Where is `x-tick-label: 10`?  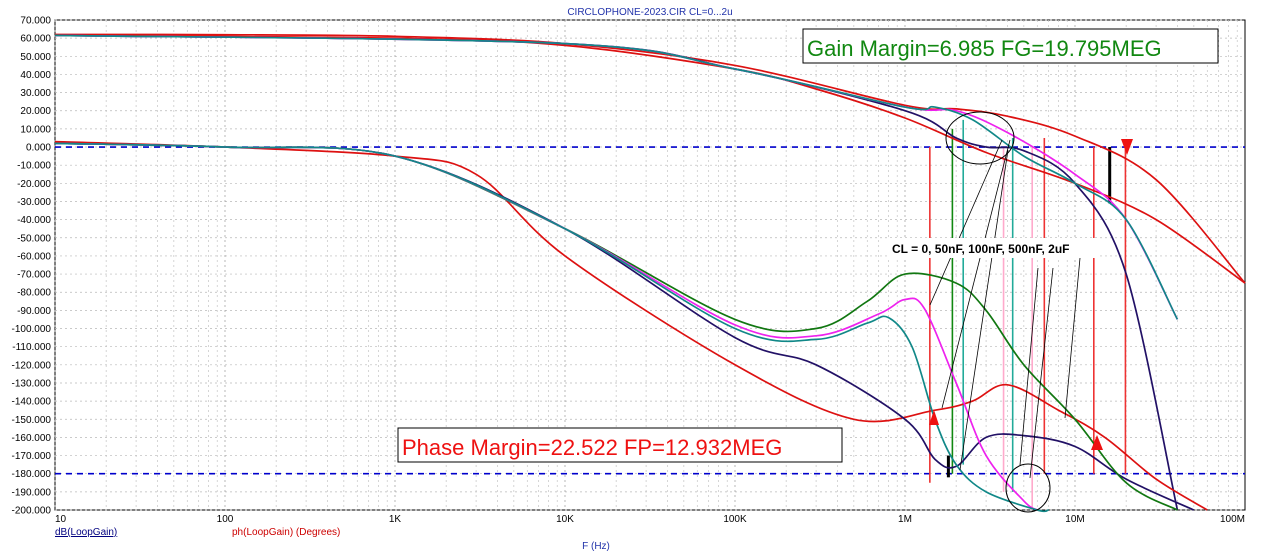
x-tick-label: 10 is located at coordinates (61, 519).